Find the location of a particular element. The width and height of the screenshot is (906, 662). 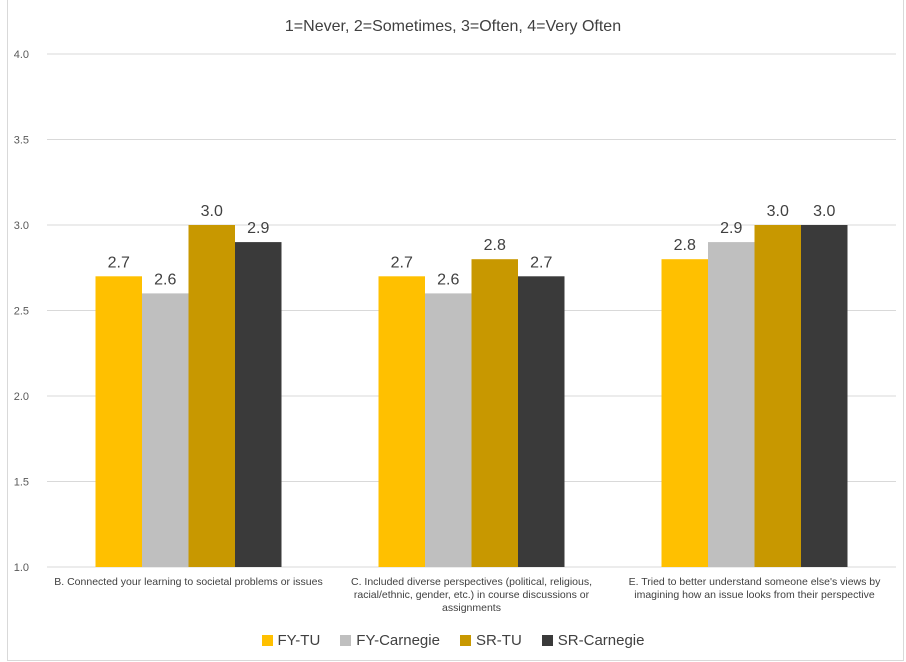

y-tick-label: 2.5 is located at coordinates (21, 312).